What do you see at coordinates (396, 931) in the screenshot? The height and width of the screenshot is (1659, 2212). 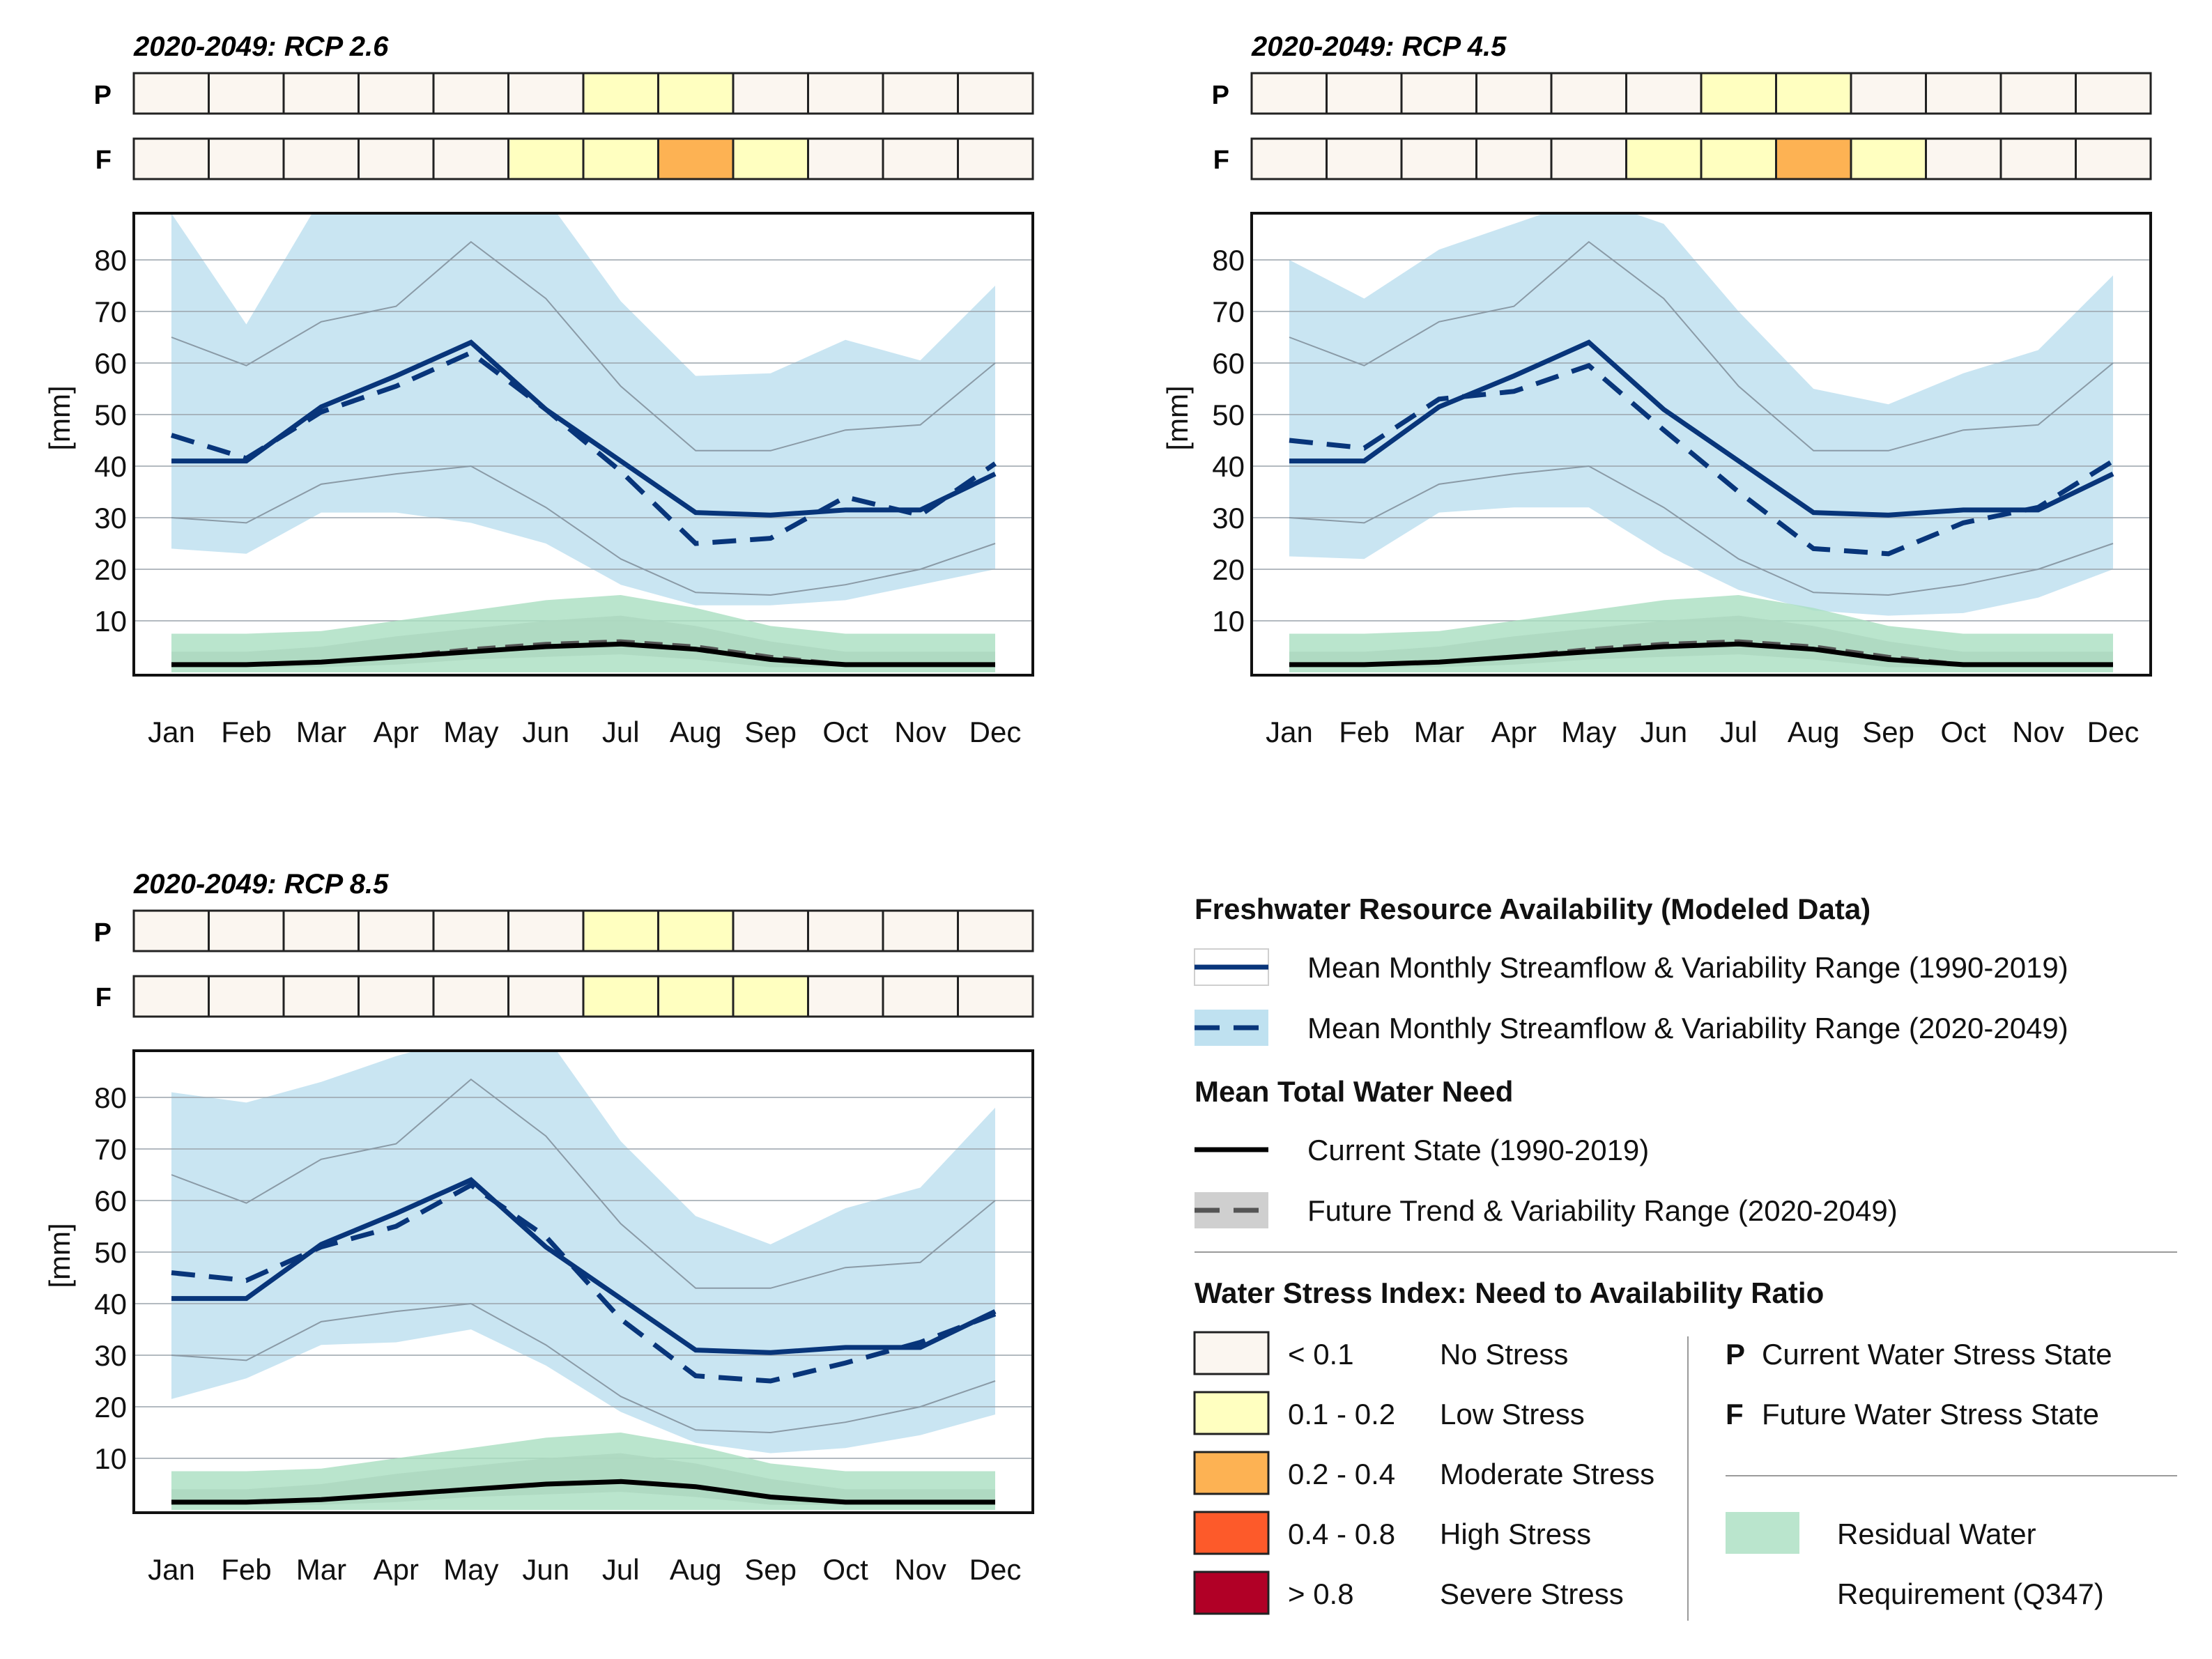 I see `stress-cell-p-apr` at bounding box center [396, 931].